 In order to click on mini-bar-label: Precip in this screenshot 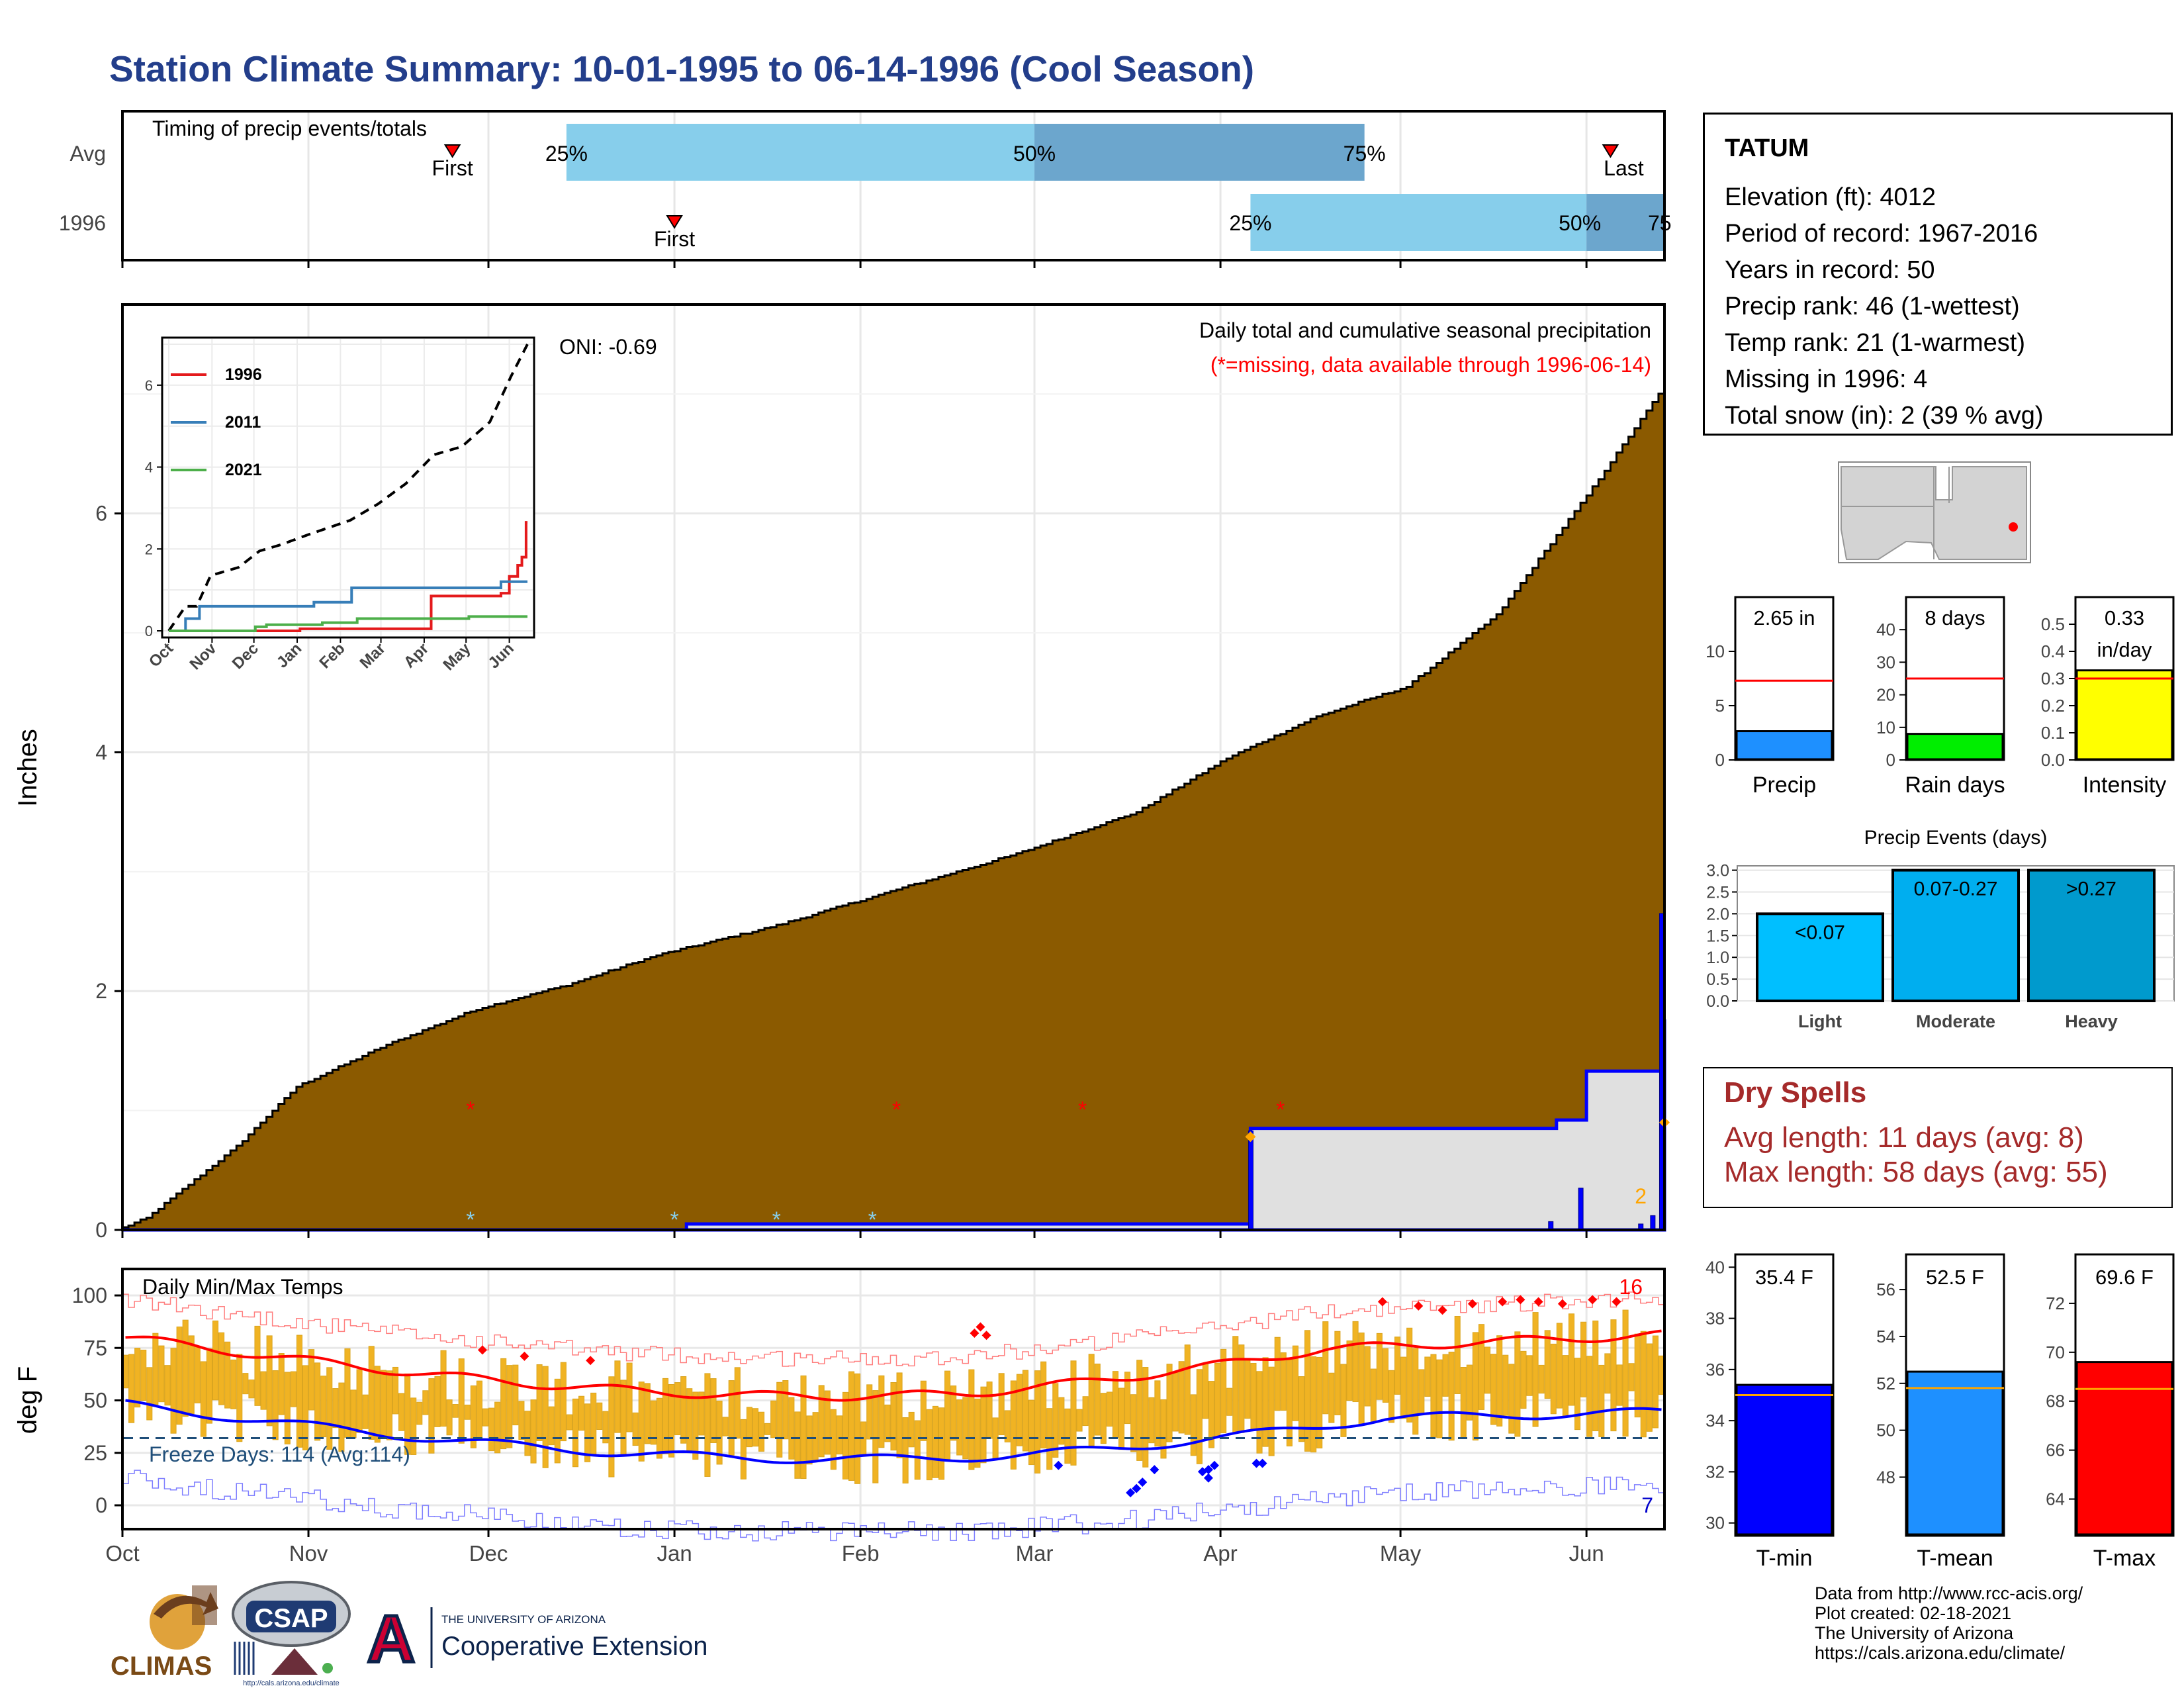, I will do `click(1784, 785)`.